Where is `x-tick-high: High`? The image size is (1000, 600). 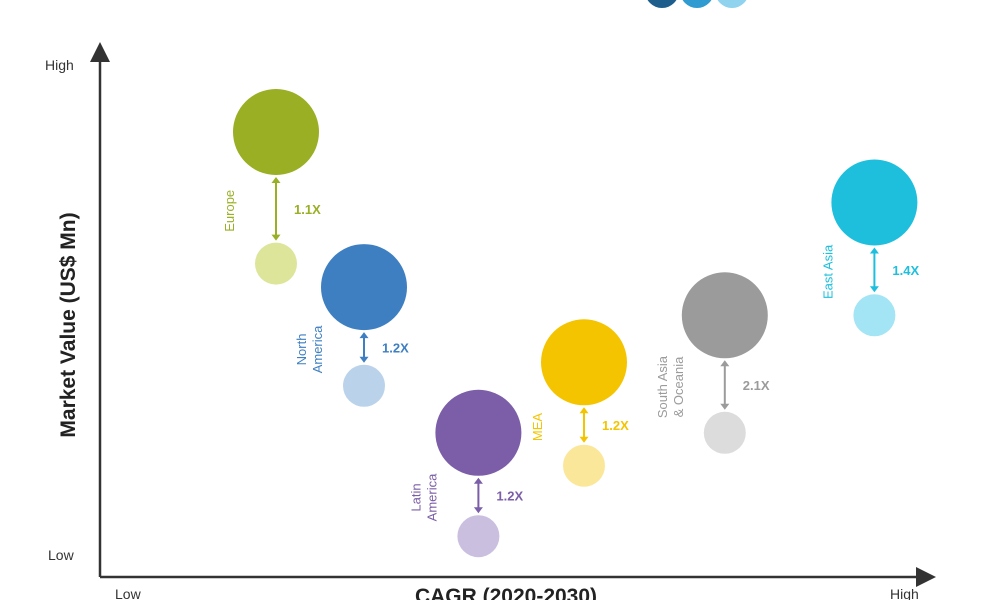
x-tick-high: High is located at coordinates (904, 593).